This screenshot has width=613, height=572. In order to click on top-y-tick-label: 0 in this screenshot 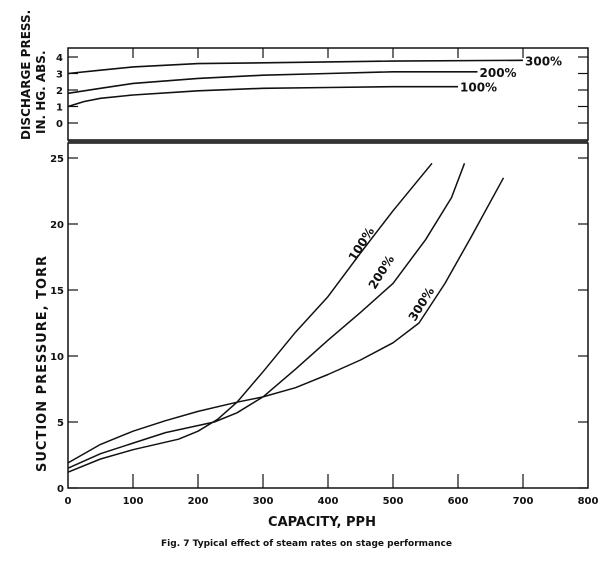, I will do `click(59, 124)`.